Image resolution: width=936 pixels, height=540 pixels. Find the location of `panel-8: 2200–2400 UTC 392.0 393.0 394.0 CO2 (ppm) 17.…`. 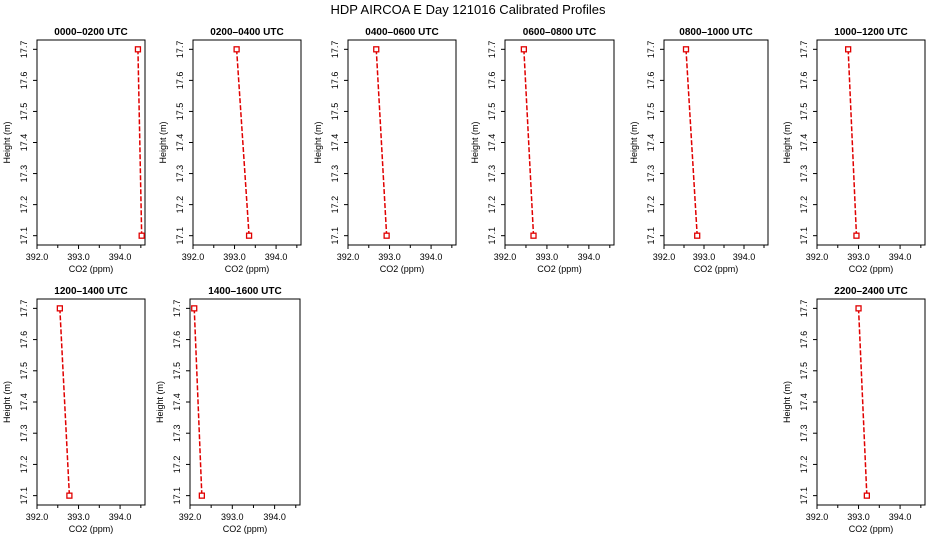

panel-8: 2200–2400 UTC 392.0 393.0 394.0 CO2 (ppm) 17.… is located at coordinates (854, 410).